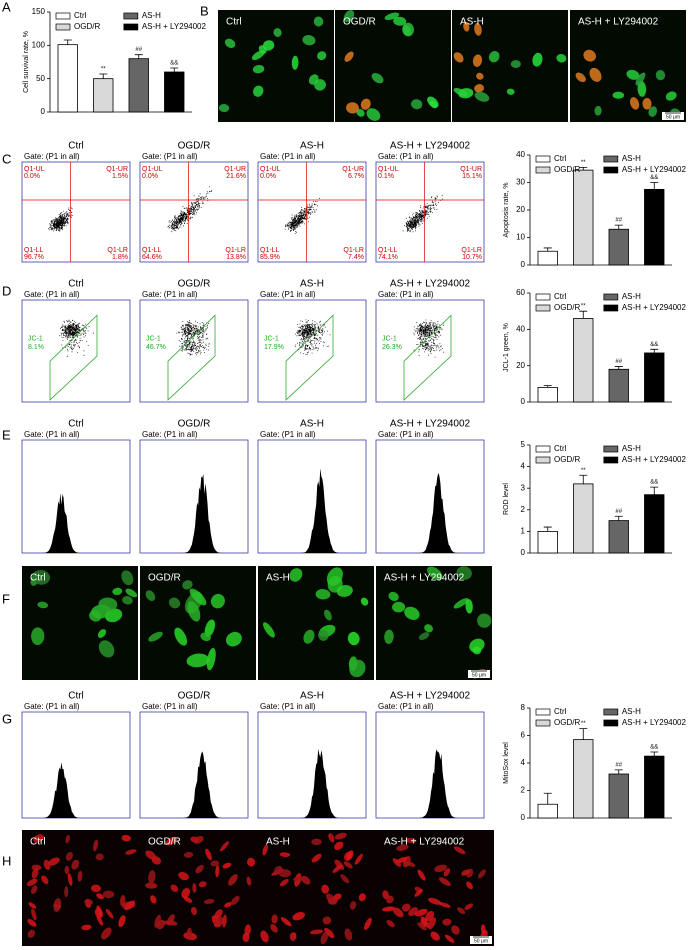 This screenshot has width=688, height=950. I want to click on y-tick-label: 8, so click(523, 707).